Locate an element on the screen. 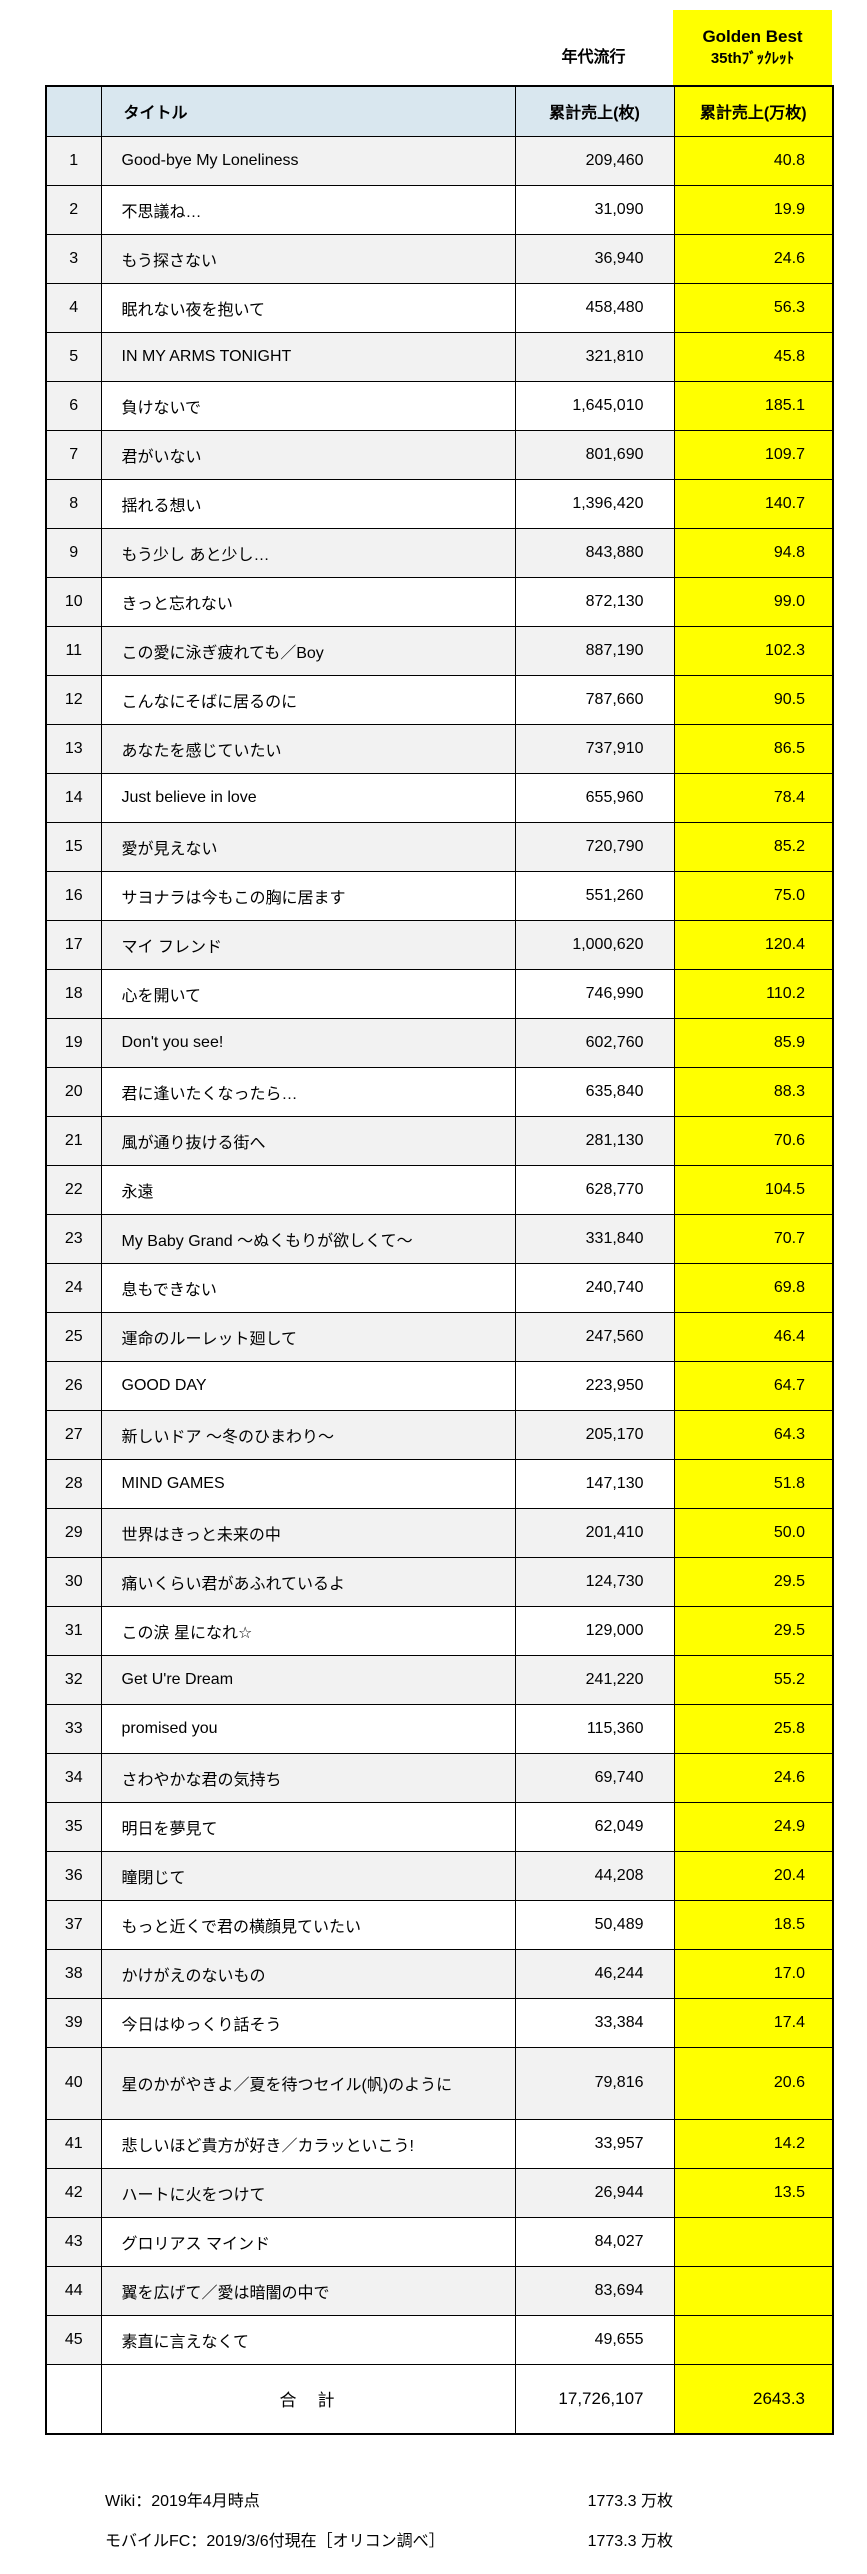 The width and height of the screenshot is (867, 2574). sales-cell: 44,208 is located at coordinates (594, 1875).